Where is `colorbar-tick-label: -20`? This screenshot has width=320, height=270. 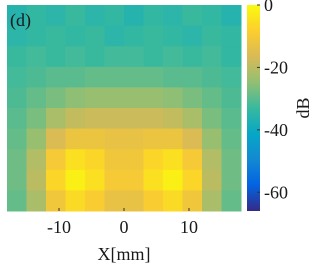
colorbar-tick-label: -20 is located at coordinates (276, 68).